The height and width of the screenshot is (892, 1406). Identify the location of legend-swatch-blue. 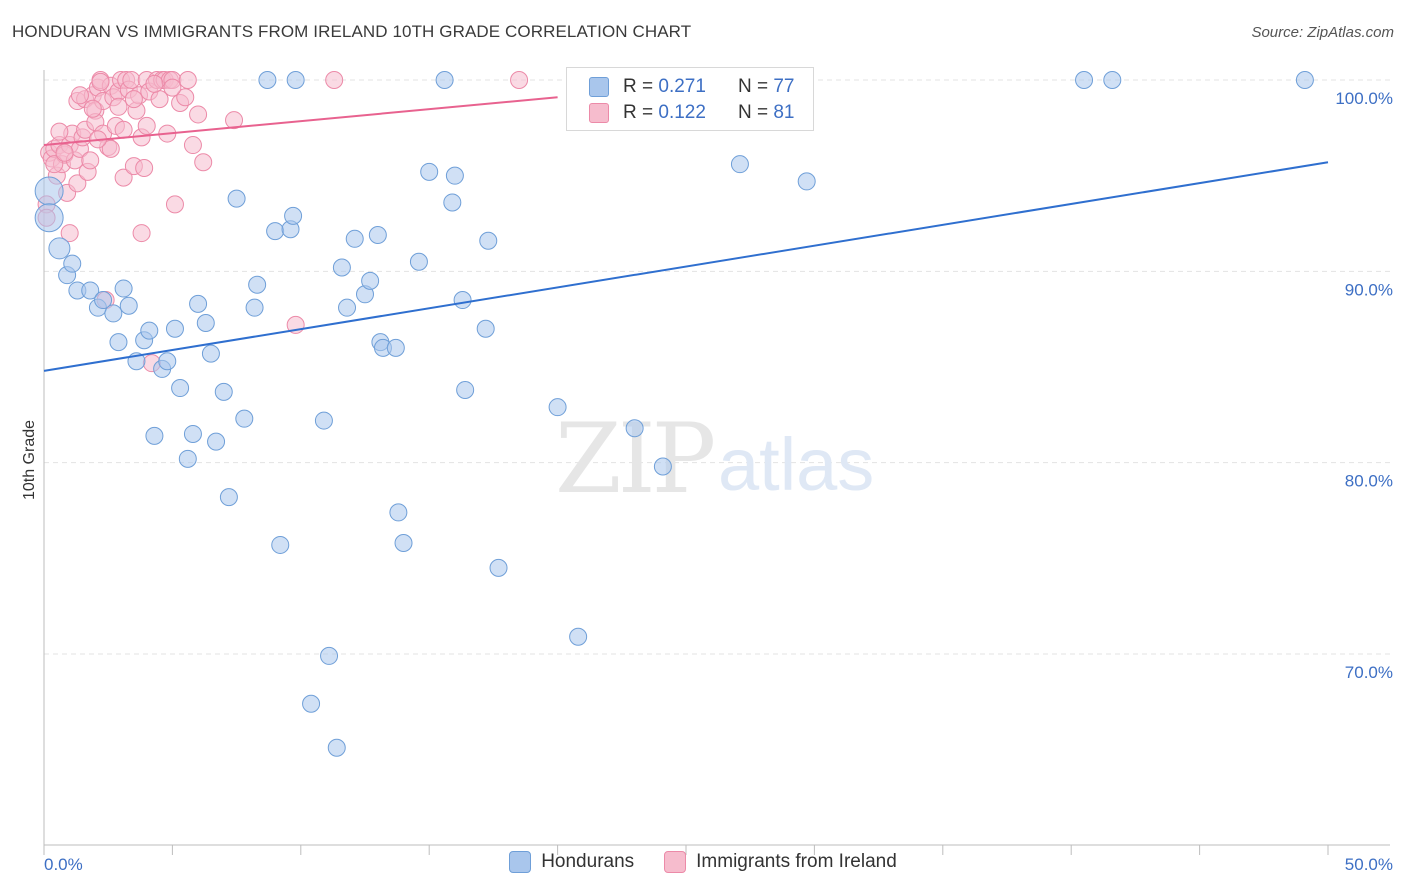
(599, 87).